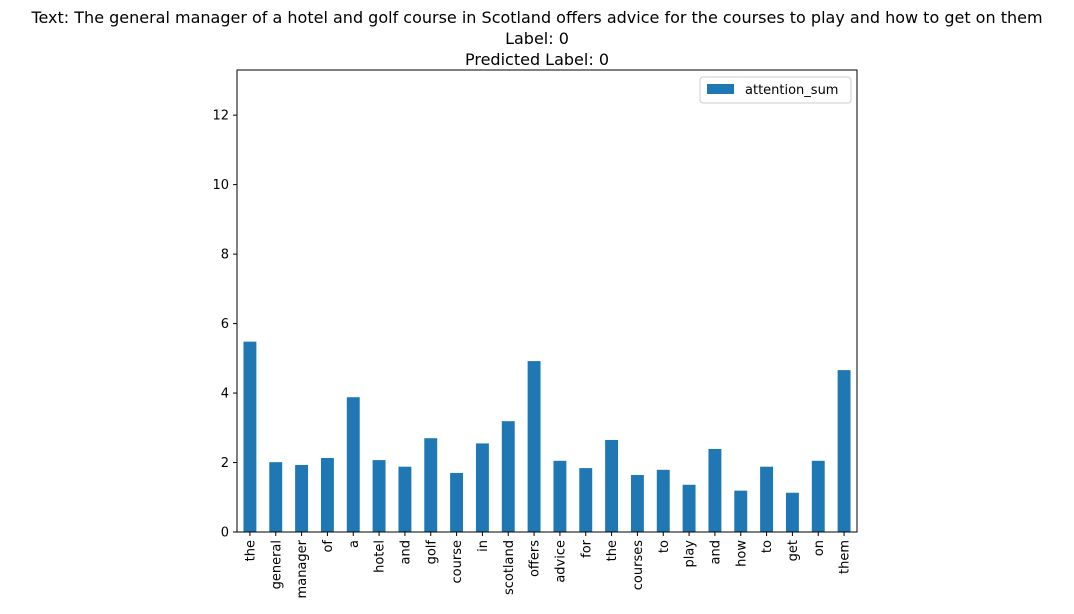 This screenshot has width=1074, height=614. I want to click on legend-label: attention_sum, so click(791, 90).